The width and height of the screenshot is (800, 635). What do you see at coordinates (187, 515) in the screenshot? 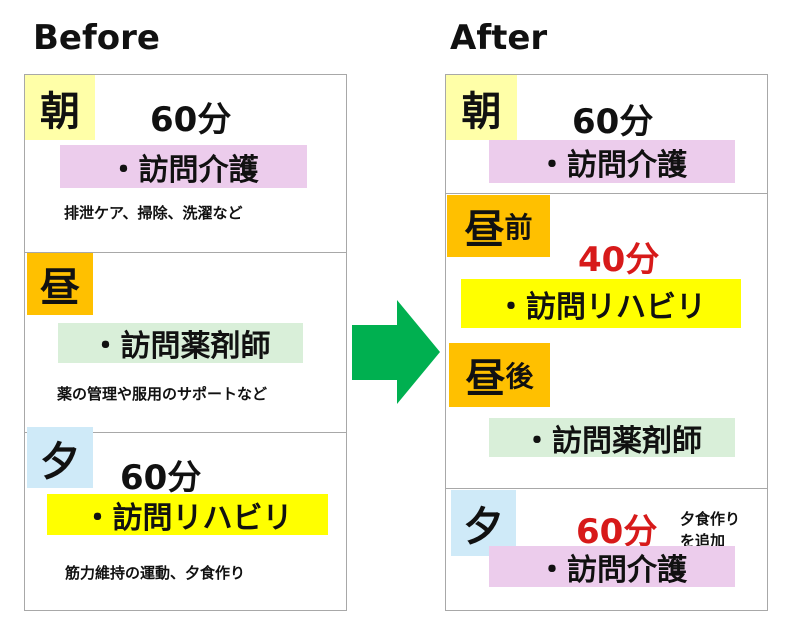
I see `evening-service: ・訪問リハビリ` at bounding box center [187, 515].